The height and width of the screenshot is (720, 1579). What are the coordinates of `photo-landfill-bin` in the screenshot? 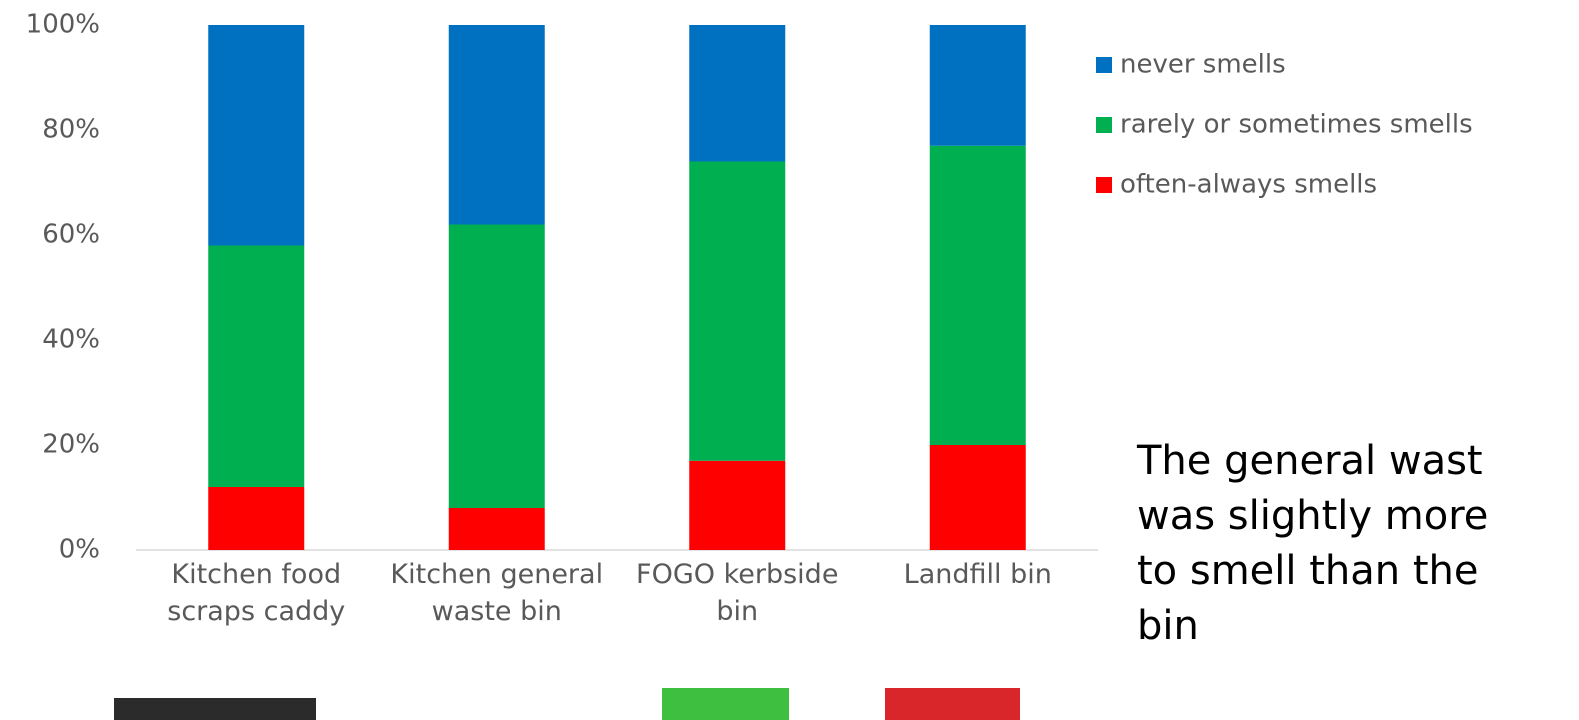 It's located at (952, 704).